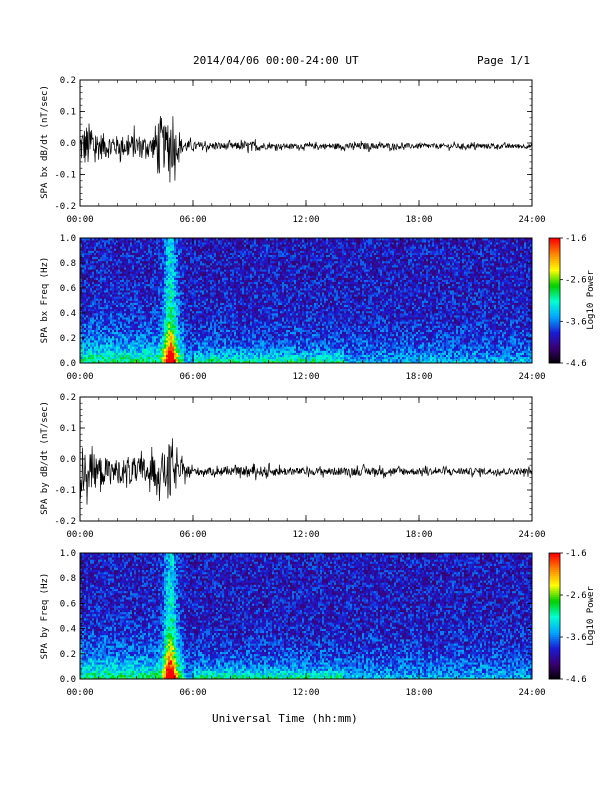 The image size is (612, 792). Describe the element at coordinates (45, 616) in the screenshot. I see `panel4-ylabel: SPA by Freq (Hz)` at that location.